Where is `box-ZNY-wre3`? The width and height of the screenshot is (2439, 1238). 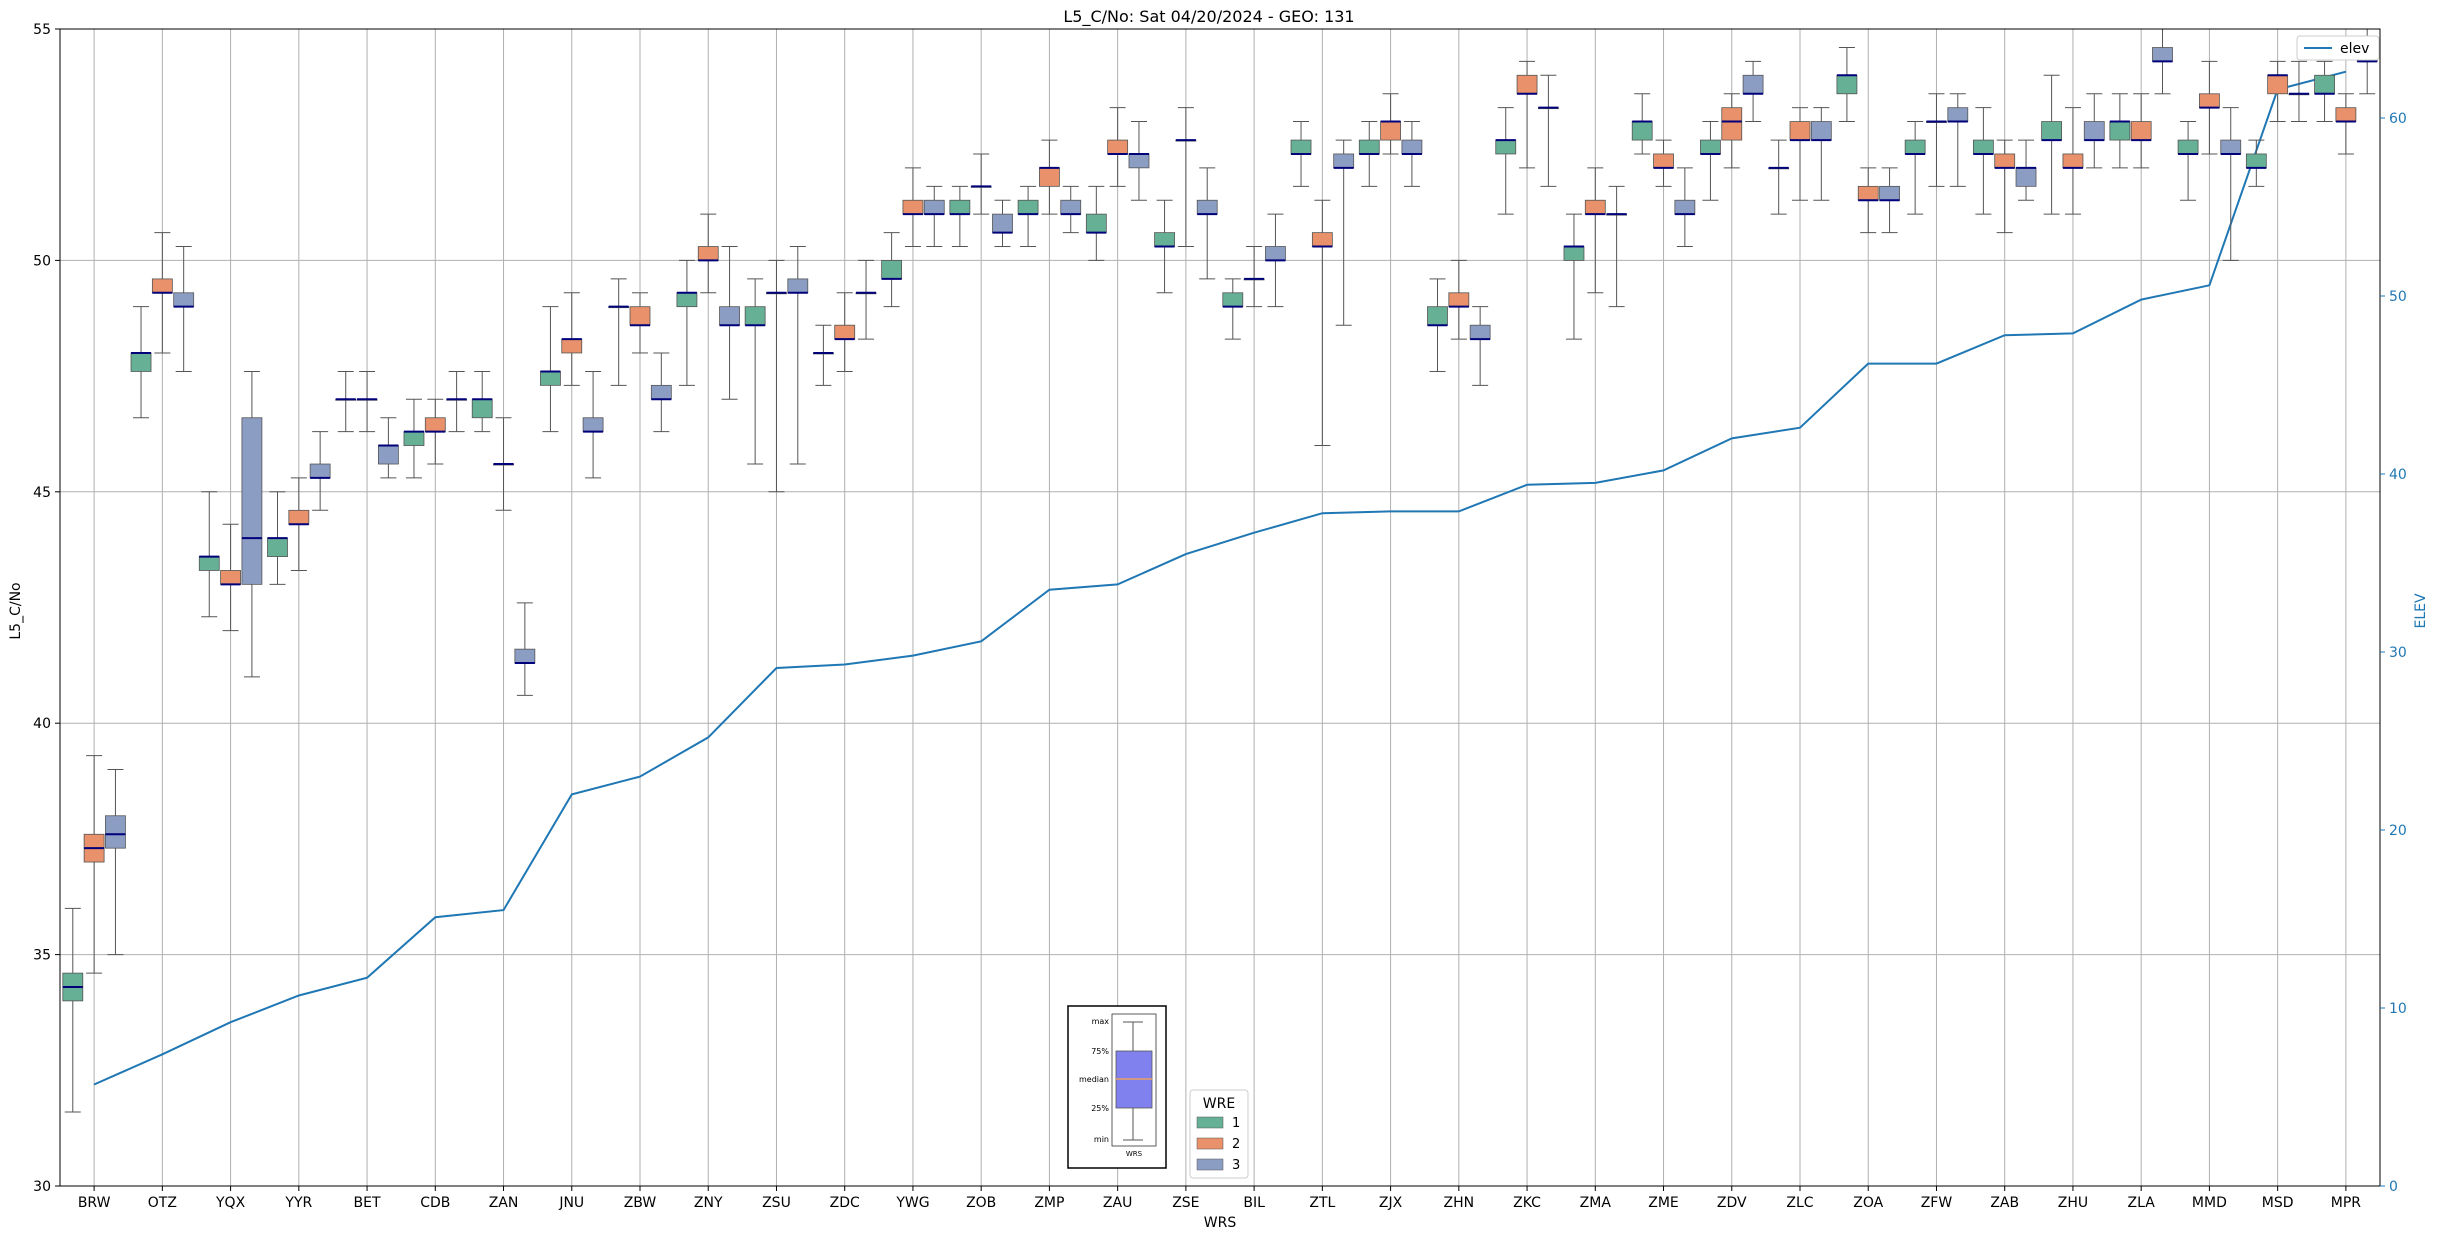
box-ZNY-wre3 is located at coordinates (729, 323).